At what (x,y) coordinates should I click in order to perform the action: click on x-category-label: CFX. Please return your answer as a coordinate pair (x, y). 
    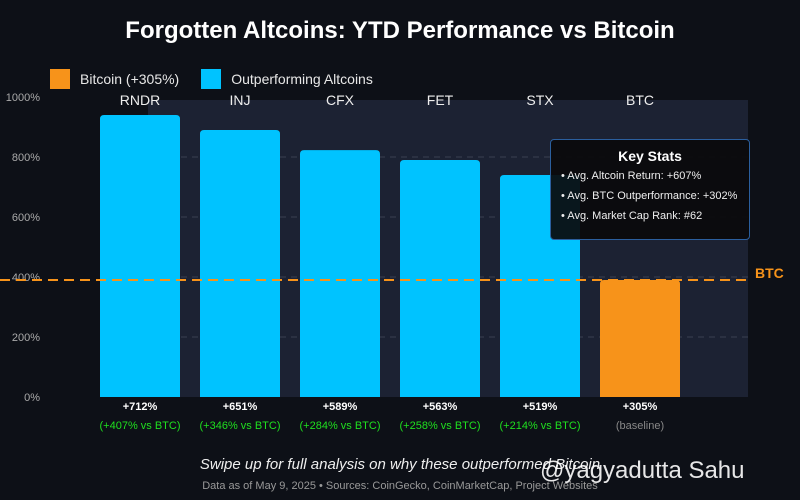
    Looking at the image, I should click on (340, 100).